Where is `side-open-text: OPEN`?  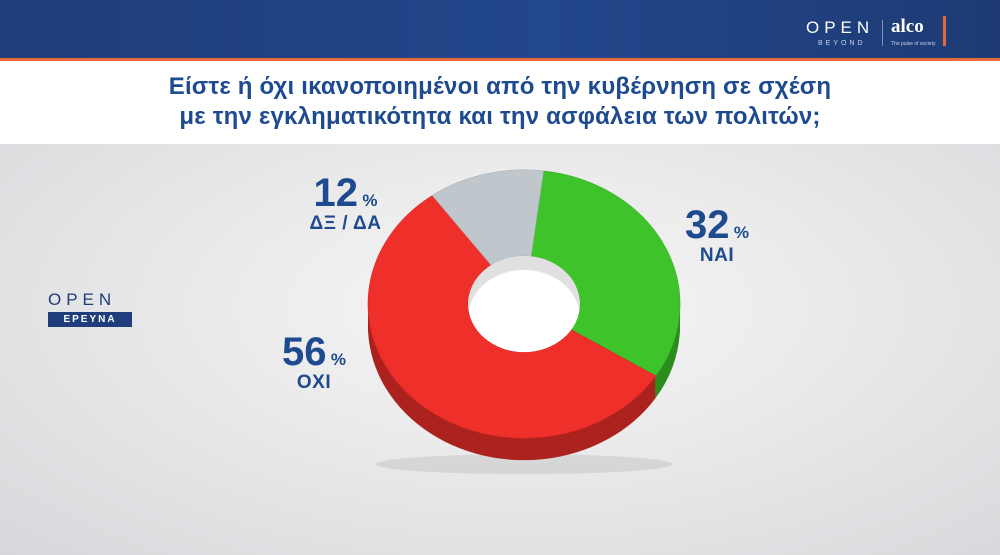 side-open-text: OPEN is located at coordinates (82, 299).